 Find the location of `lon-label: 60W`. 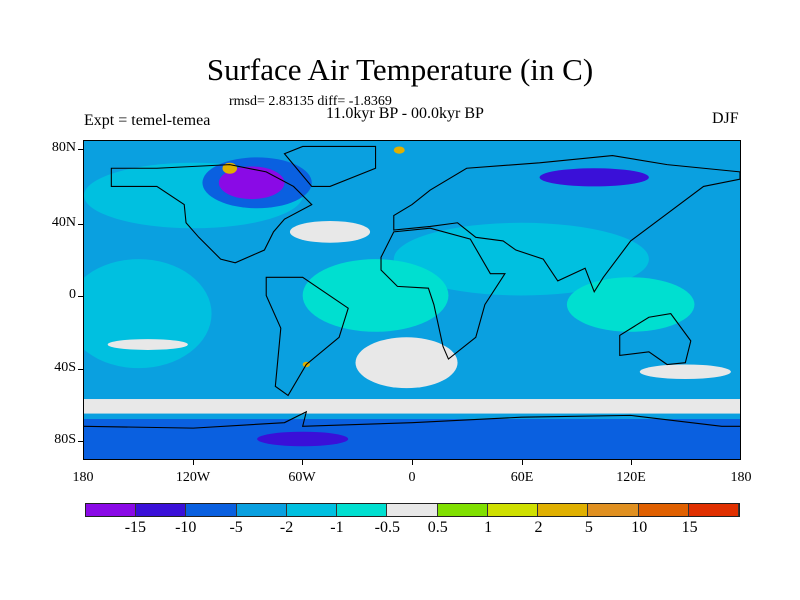

lon-label: 60W is located at coordinates (302, 477).